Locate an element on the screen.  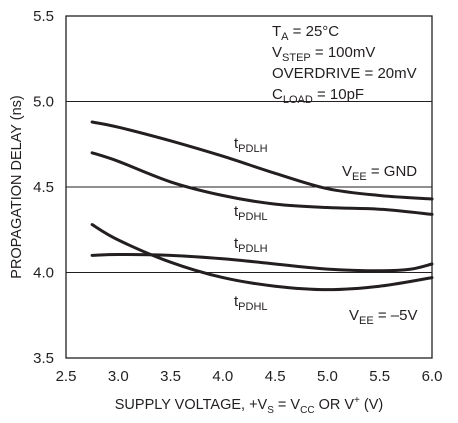
y-tick-label: 4.0 is located at coordinates (43, 273).